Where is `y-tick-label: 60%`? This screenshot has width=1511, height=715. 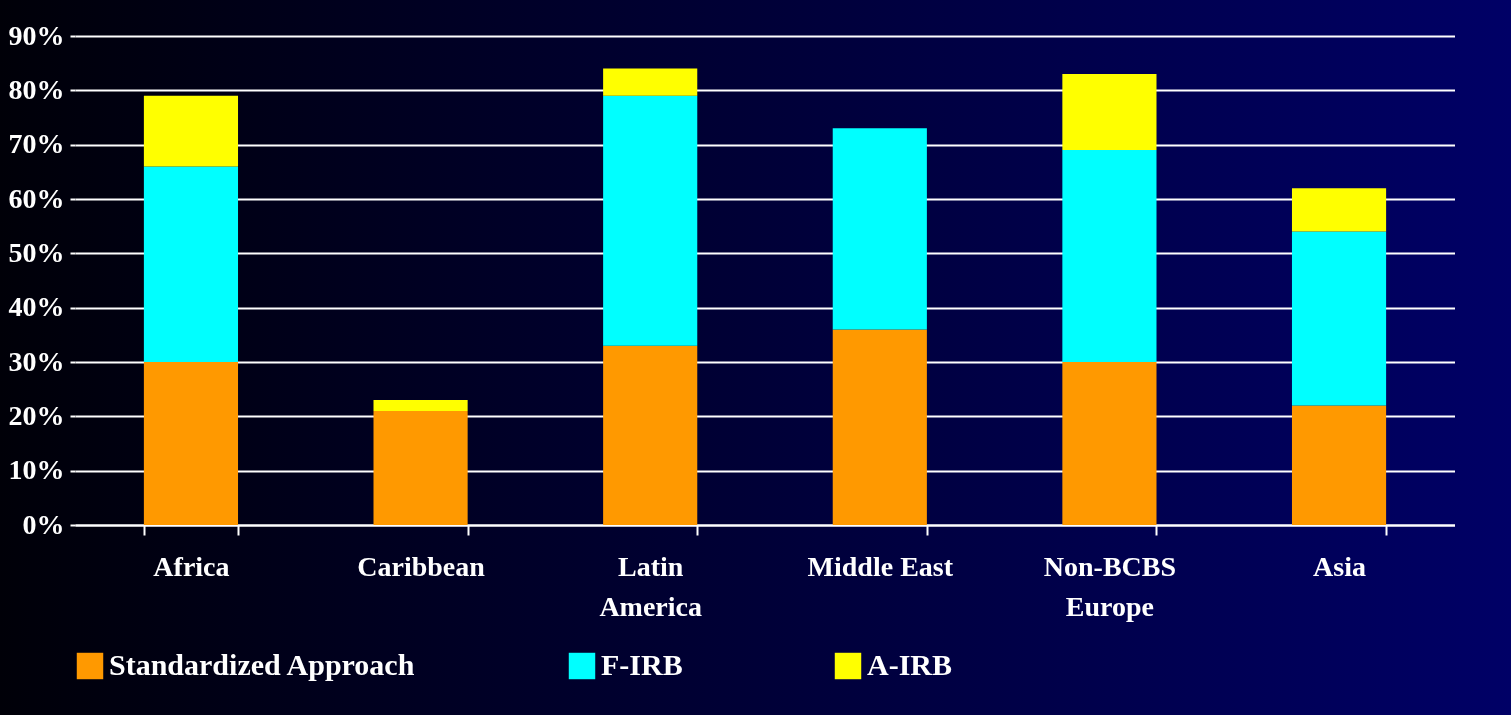
y-tick-label: 60% is located at coordinates (36, 198).